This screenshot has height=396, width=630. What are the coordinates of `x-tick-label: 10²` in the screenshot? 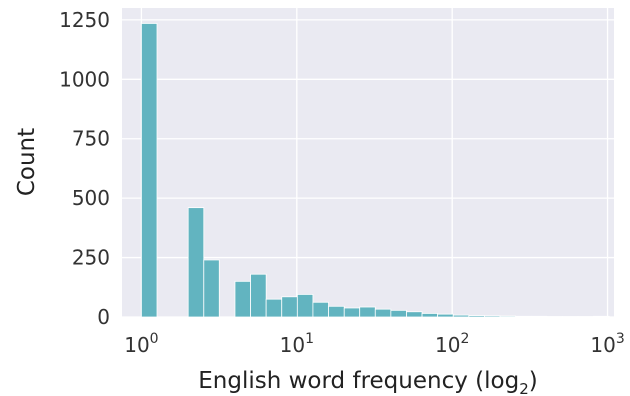 It's located at (452, 344).